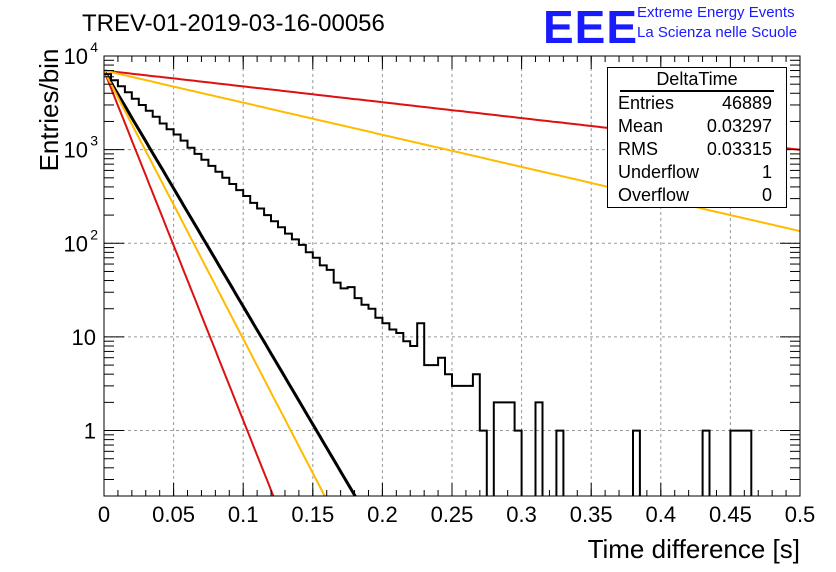 Image resolution: width=836 pixels, height=572 pixels. What do you see at coordinates (659, 172) in the screenshot?
I see `stats-label: Underflow` at bounding box center [659, 172].